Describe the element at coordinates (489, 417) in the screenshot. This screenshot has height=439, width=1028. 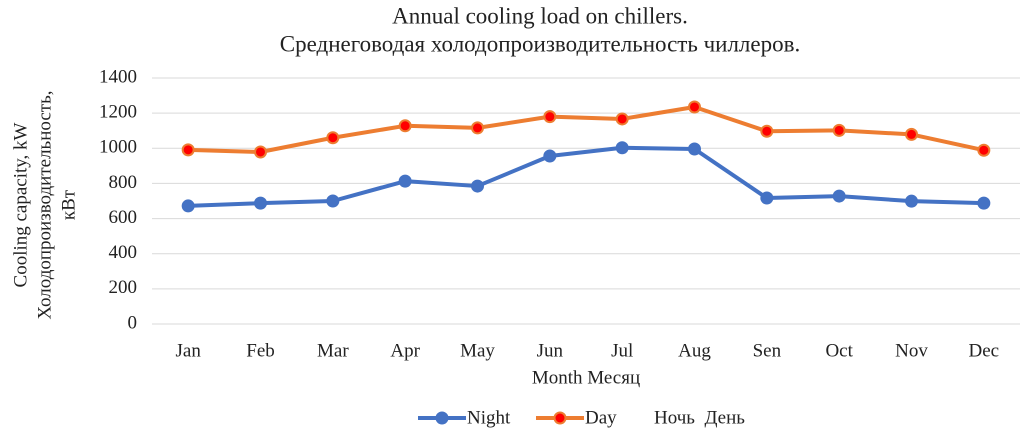
I see `legend-label: Night` at that location.